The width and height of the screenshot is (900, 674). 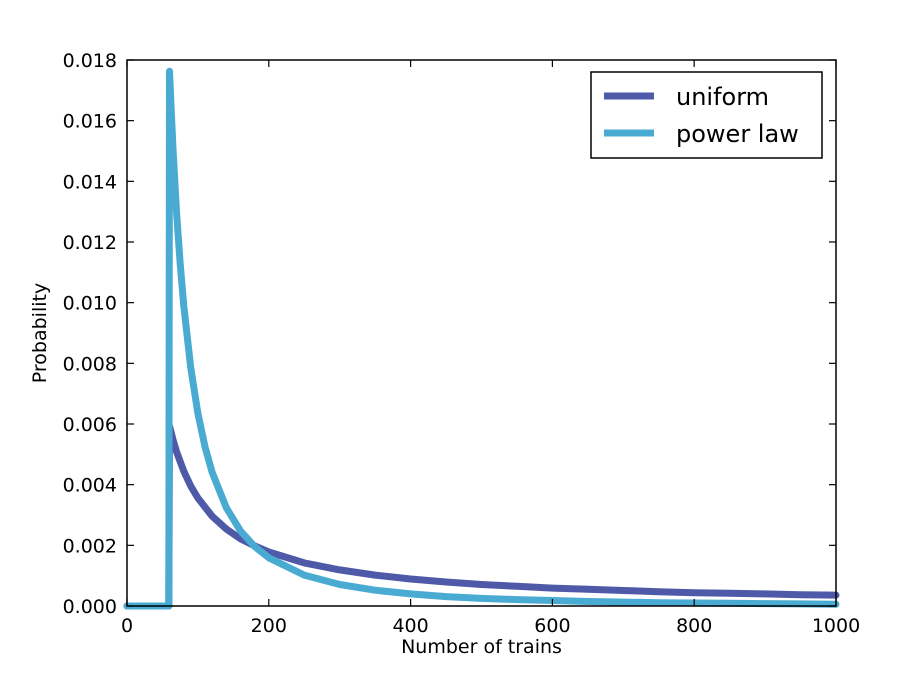 I want to click on x-tick-label: 400, so click(x=410, y=626).